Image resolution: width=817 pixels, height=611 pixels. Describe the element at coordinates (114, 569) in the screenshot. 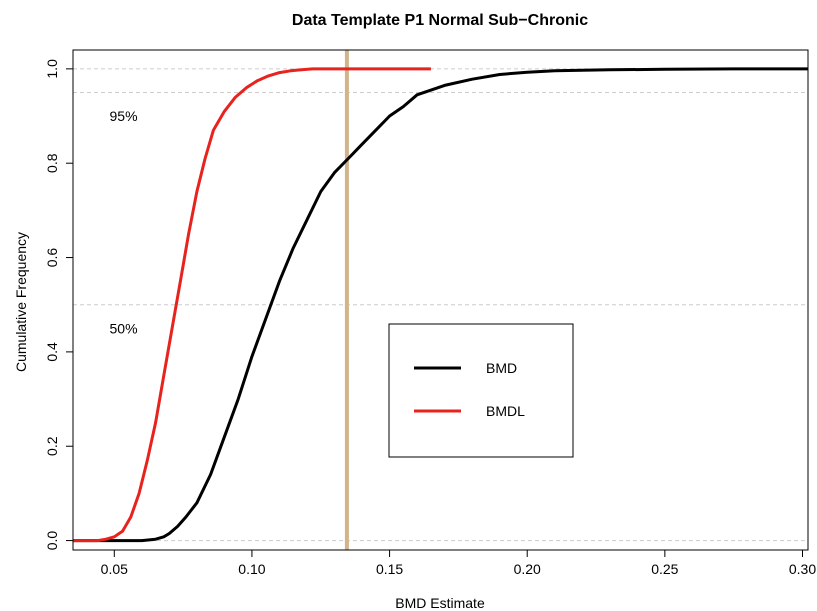

I see `x-tick-label-0: 0.05` at that location.